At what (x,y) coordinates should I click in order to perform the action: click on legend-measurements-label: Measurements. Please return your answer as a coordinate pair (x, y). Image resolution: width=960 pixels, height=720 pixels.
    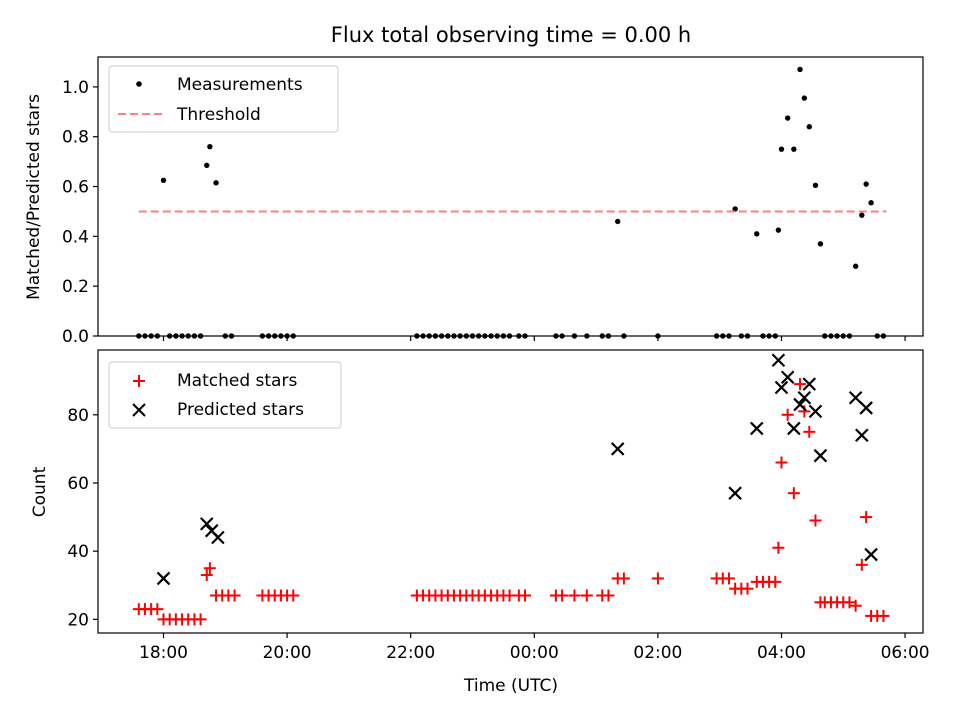
    Looking at the image, I should click on (240, 85).